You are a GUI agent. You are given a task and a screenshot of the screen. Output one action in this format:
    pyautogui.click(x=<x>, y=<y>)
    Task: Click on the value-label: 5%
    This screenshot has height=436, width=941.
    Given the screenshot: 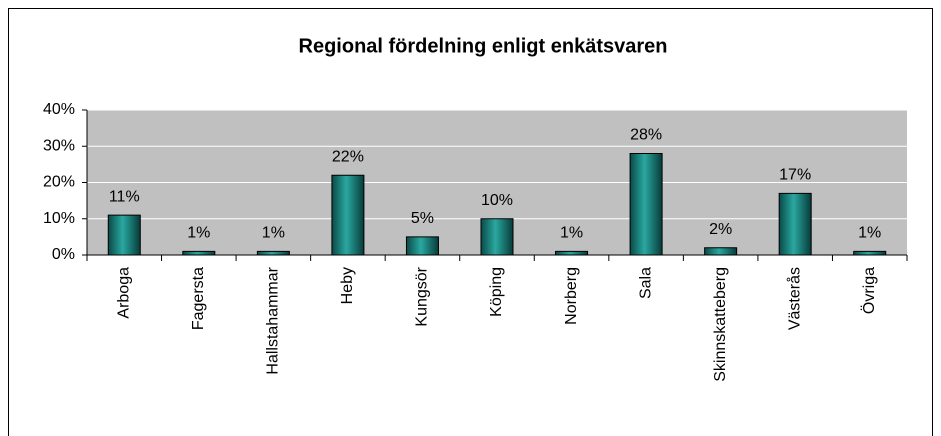 What is the action you would take?
    pyautogui.click(x=422, y=218)
    